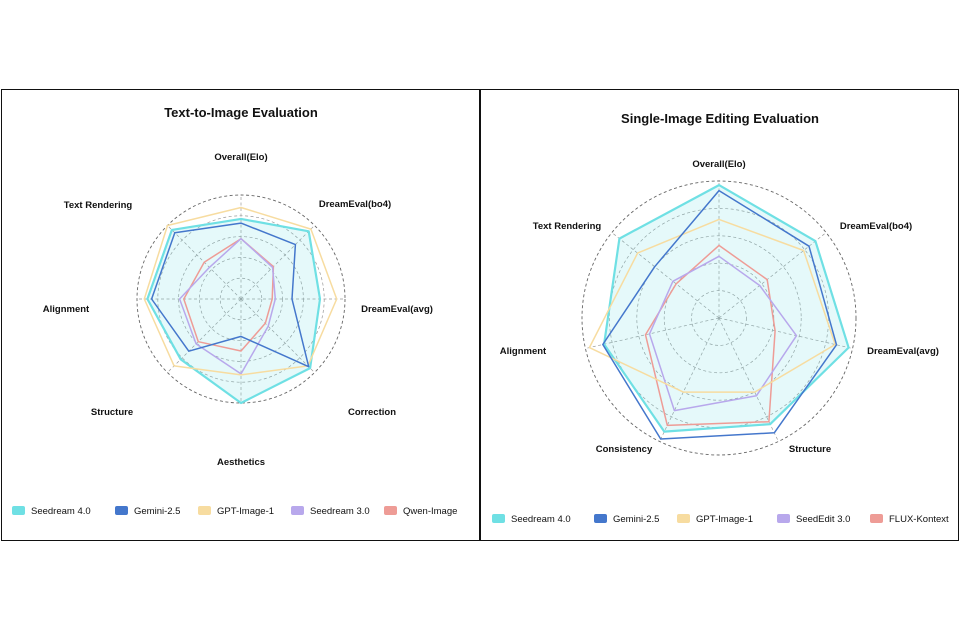 This screenshot has width=960, height=640. I want to click on axis-label: Consistency, so click(624, 449).